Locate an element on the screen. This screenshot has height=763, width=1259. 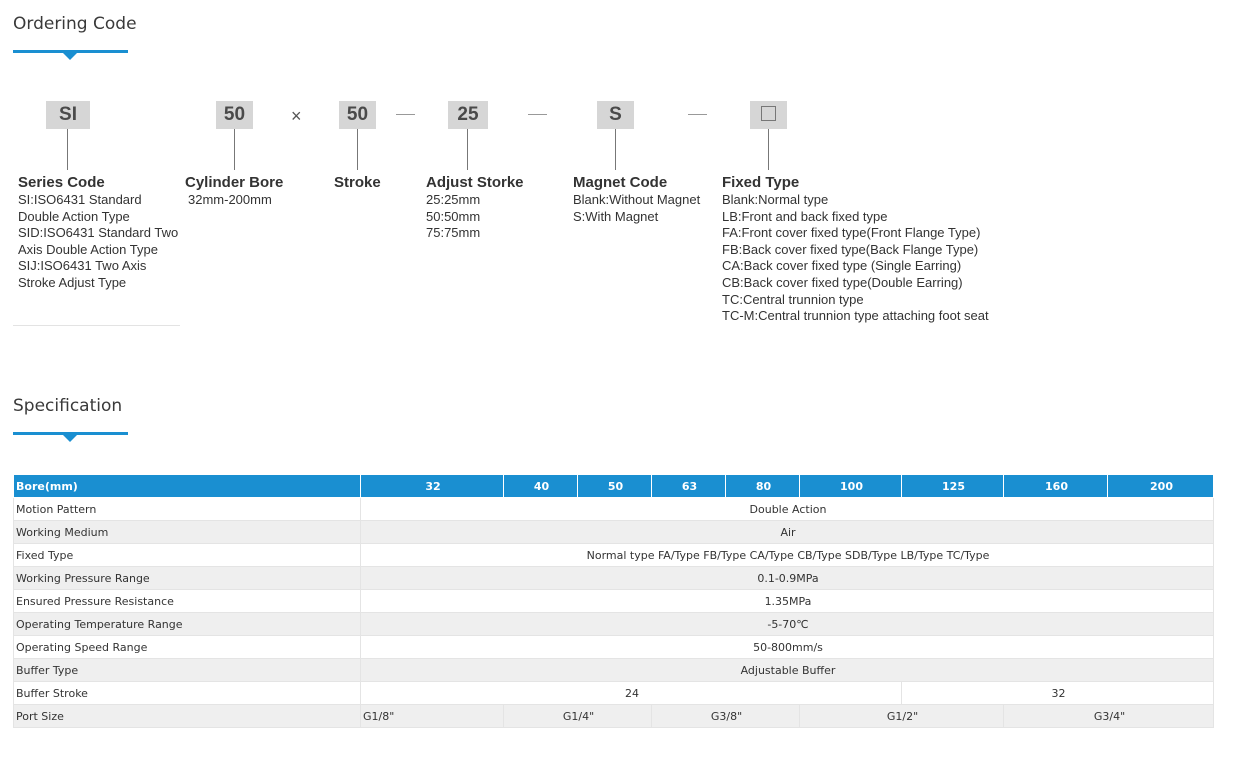
divider is located at coordinates (96, 325).